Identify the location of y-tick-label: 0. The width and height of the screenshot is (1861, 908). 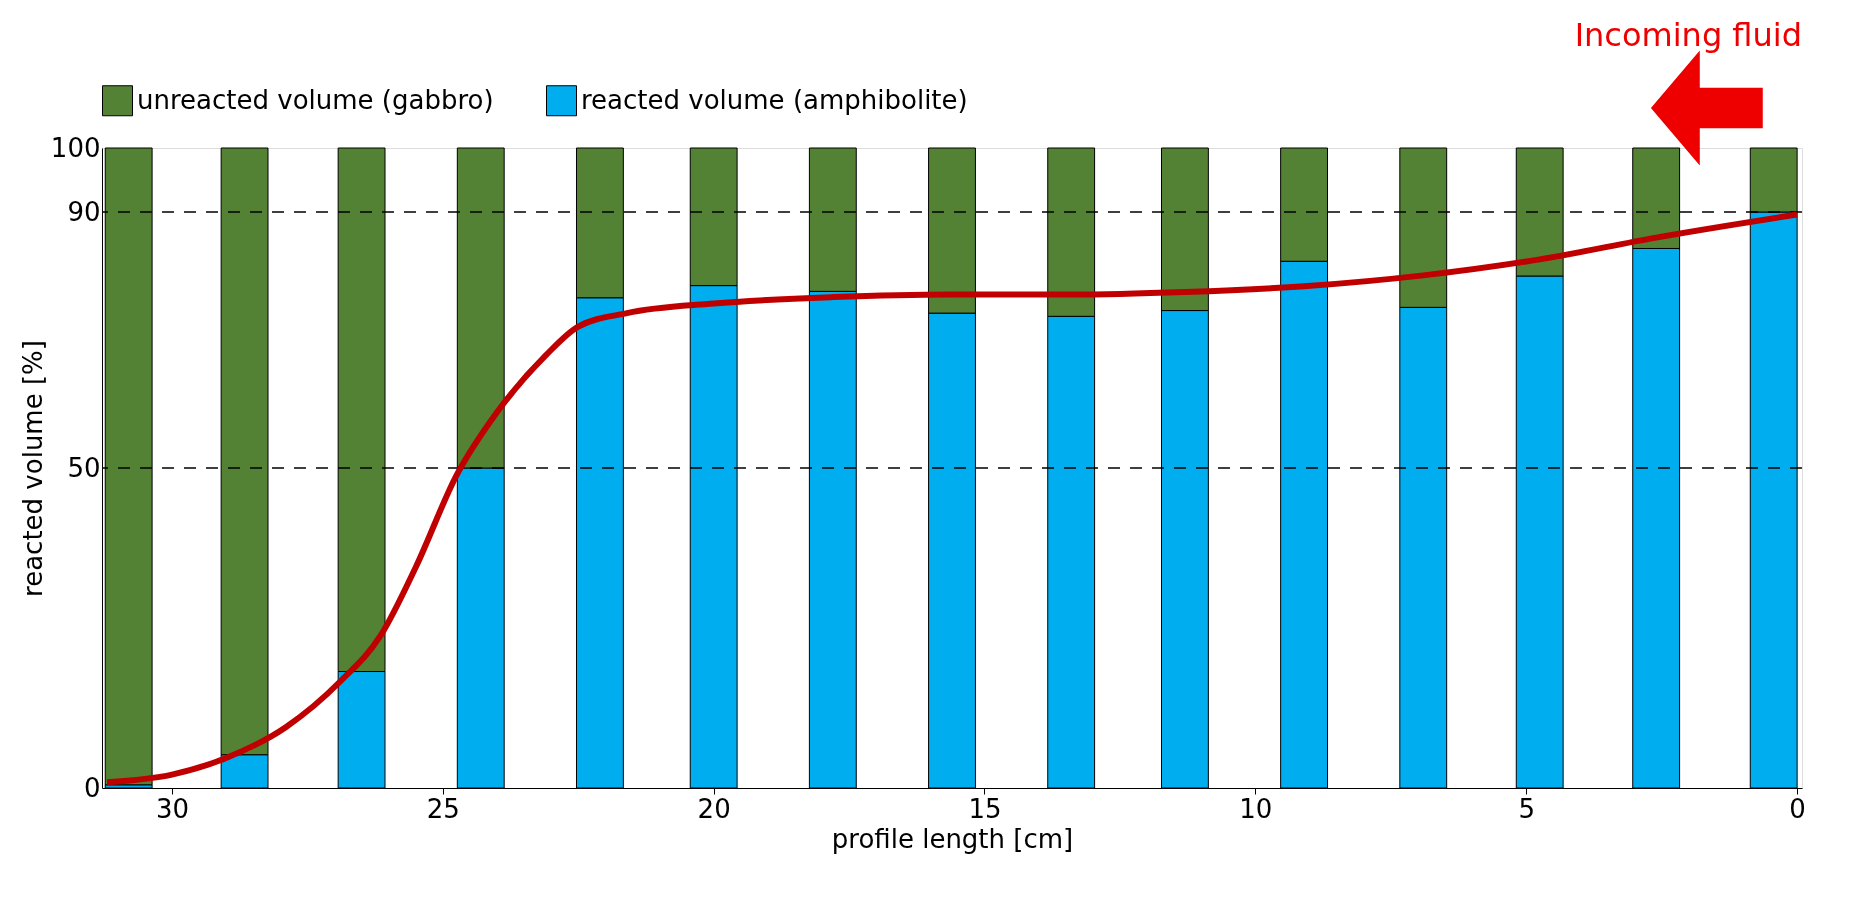
(92, 787).